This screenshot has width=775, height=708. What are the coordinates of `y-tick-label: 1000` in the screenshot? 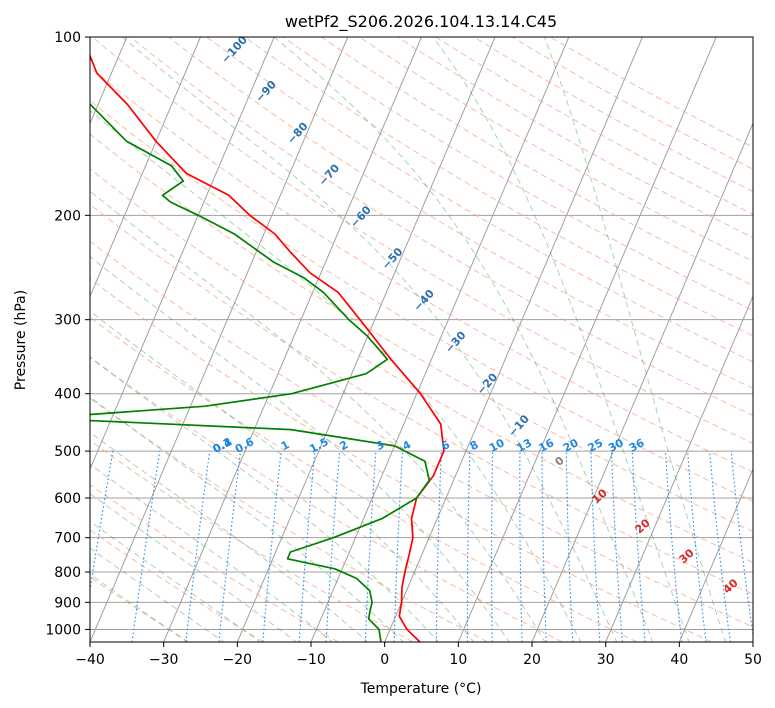 It's located at (63, 630).